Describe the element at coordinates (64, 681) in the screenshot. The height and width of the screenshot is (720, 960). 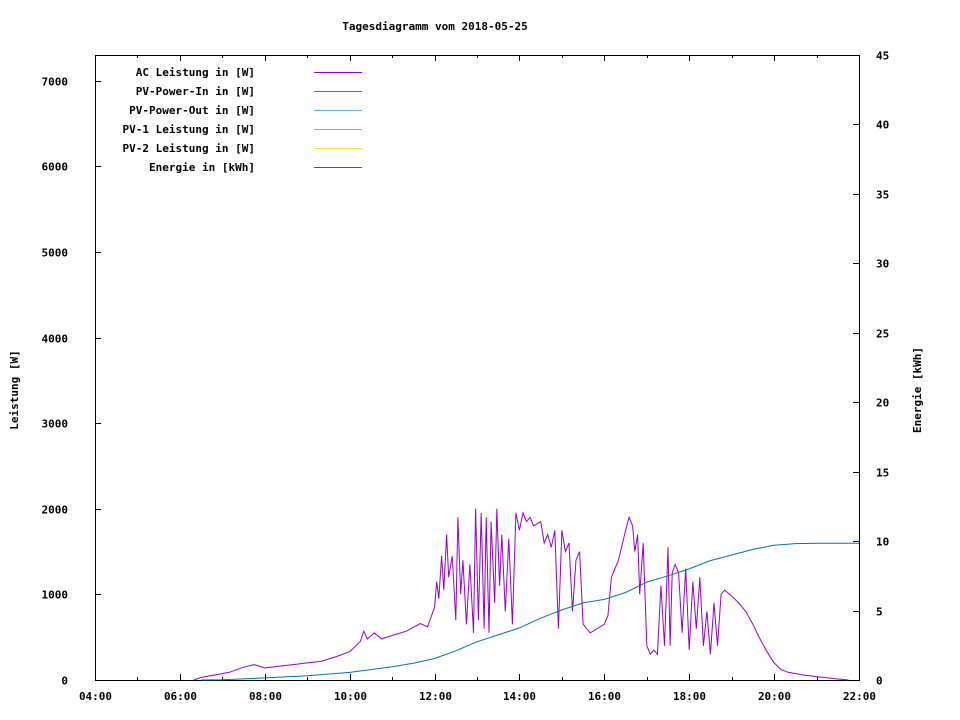
I see `y-tick-label: 0` at that location.